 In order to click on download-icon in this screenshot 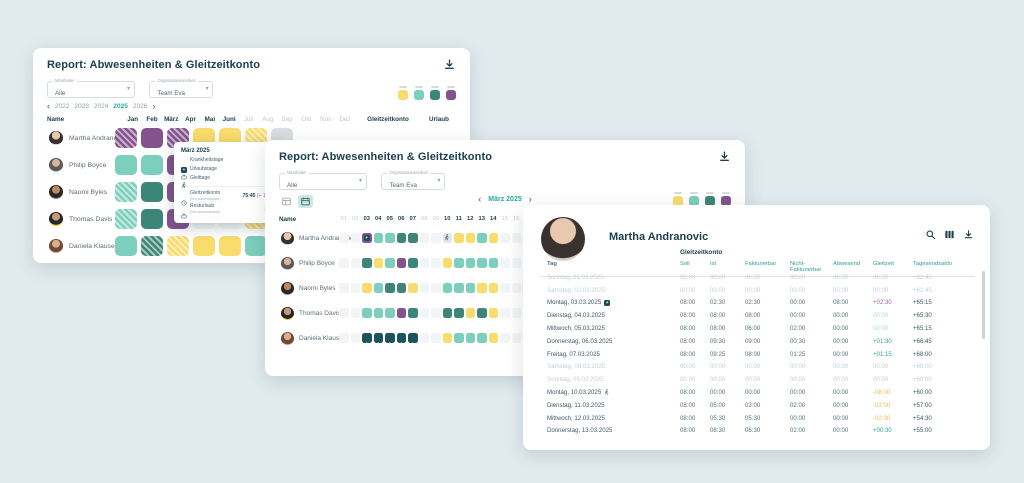, I will do `click(449, 64)`.